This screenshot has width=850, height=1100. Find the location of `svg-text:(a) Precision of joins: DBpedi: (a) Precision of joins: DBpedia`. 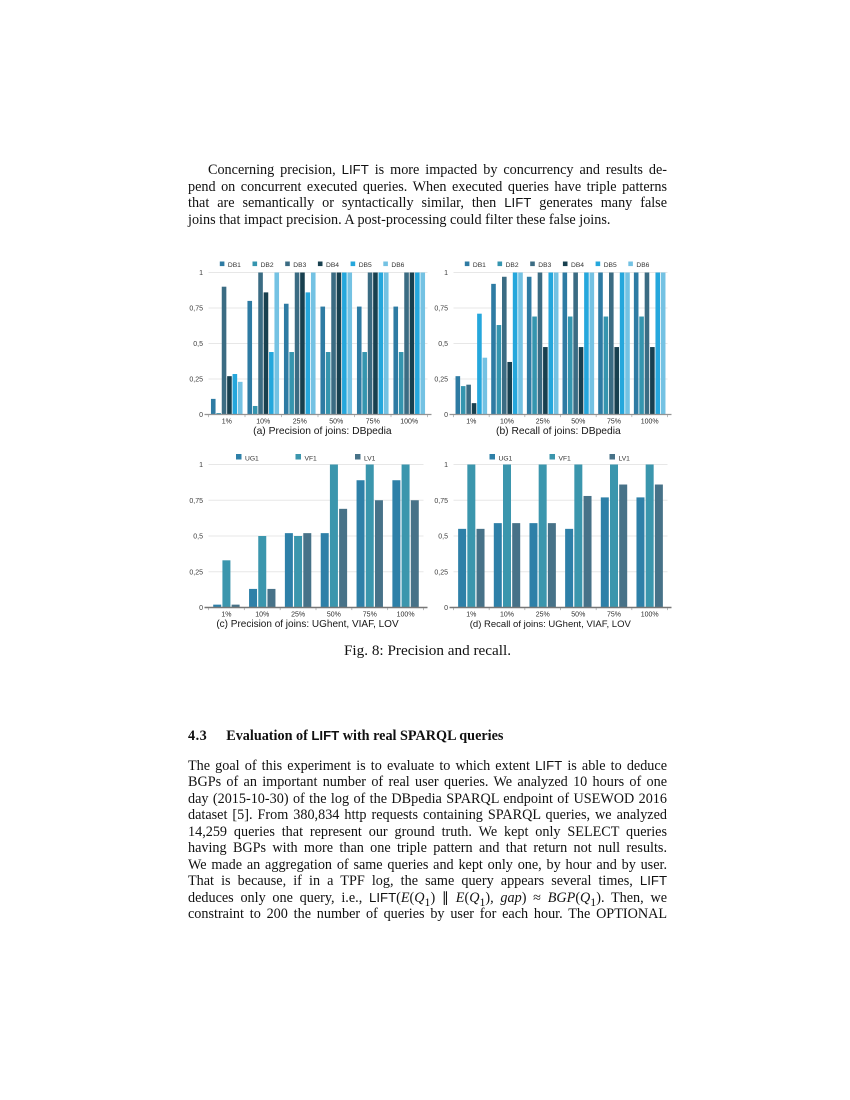

svg-text:(a) Precision of joins: DBpedi: (a) Precision of joins: DBpedia is located at coordinates (322, 431).